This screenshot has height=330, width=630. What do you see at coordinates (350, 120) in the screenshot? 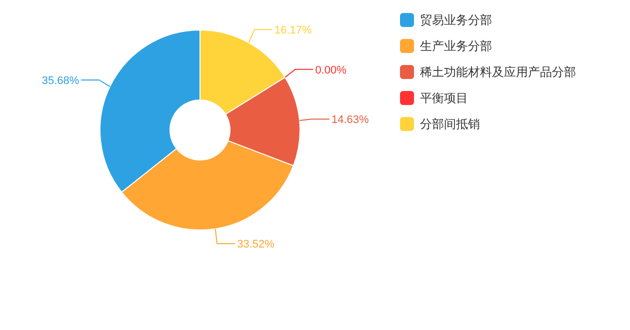
I see `data-label: 14.63%` at bounding box center [350, 120].